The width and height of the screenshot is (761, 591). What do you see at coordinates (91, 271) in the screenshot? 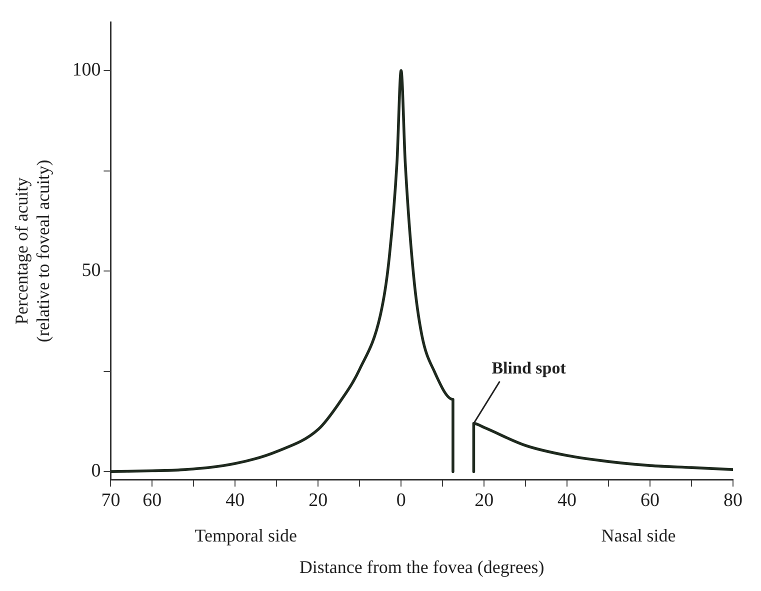
I see `y-tick-label: 50` at bounding box center [91, 271].